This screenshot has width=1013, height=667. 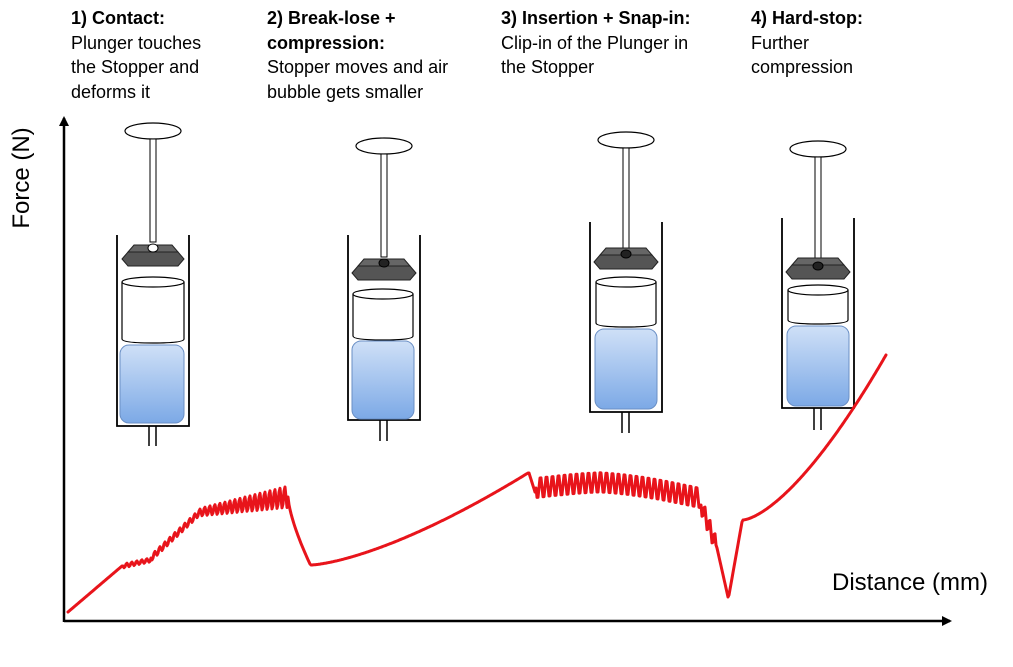 I want to click on syringe-contact, so click(x=153, y=284).